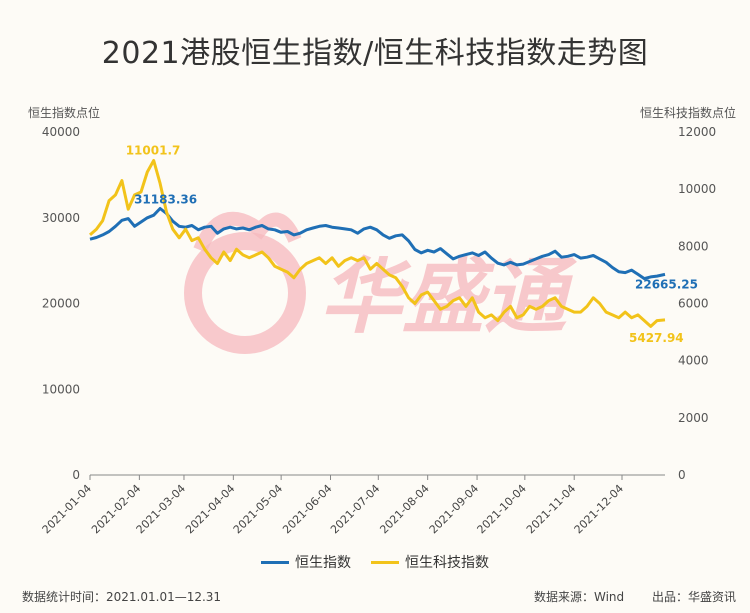 This screenshot has width=750, height=613. Describe the element at coordinates (307, 509) in the screenshot. I see `x-tick-label: 2021-06-04` at that location.